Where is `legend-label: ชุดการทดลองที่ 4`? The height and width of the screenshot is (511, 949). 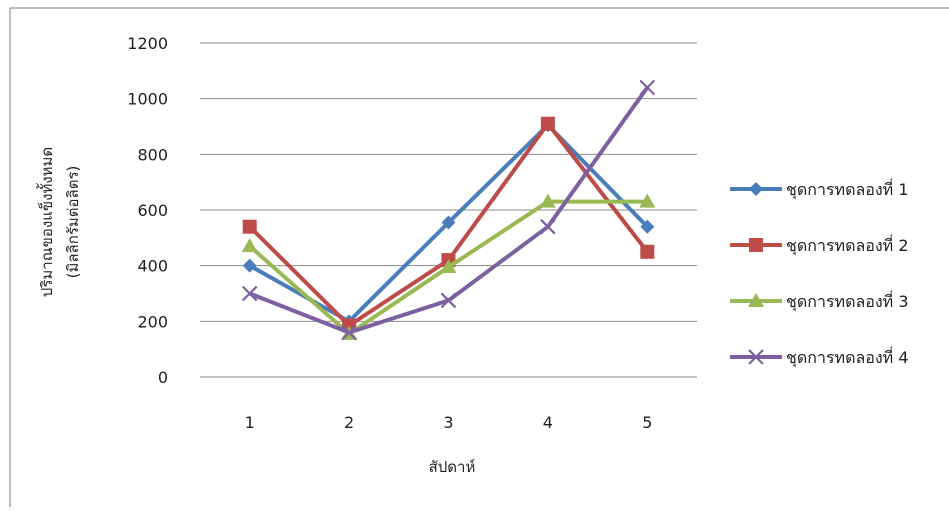
legend-label: ชุดการทดลองที่ 4 is located at coordinates (847, 357).